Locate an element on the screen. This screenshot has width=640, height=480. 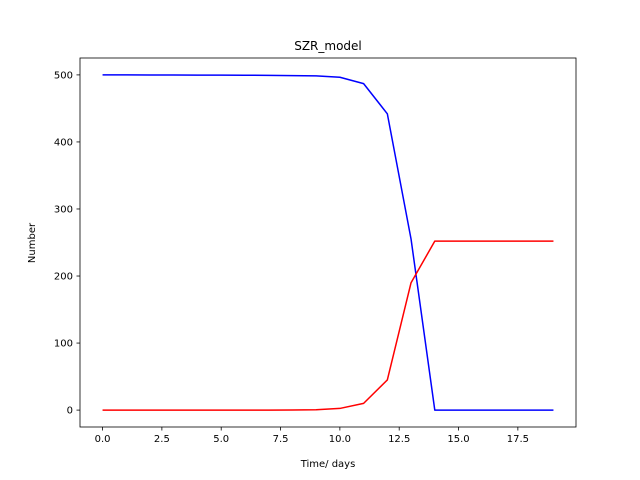
x-tick-label: 15.0 is located at coordinates (458, 439).